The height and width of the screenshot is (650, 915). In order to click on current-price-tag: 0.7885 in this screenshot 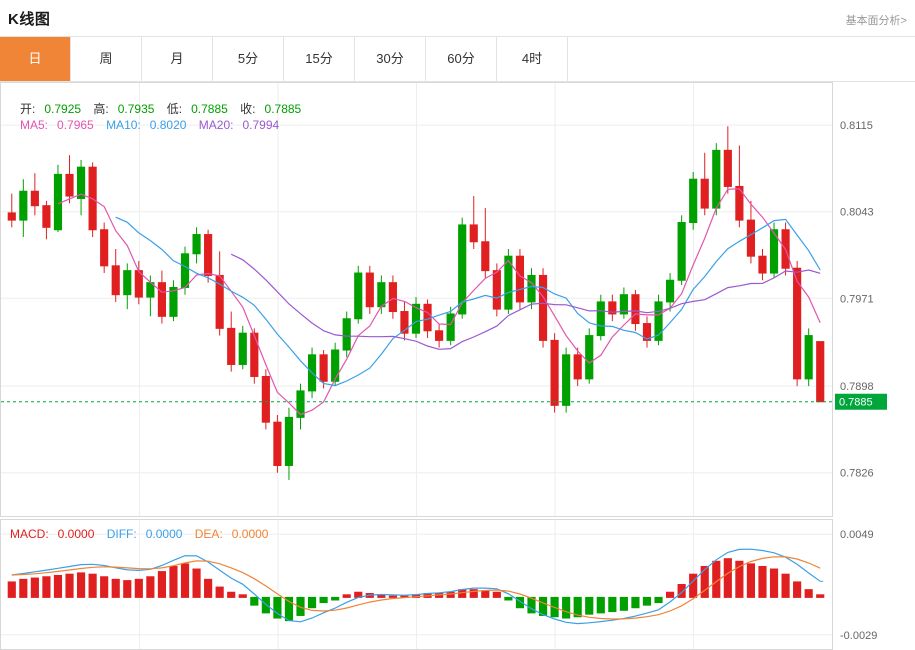, I will do `click(861, 401)`.